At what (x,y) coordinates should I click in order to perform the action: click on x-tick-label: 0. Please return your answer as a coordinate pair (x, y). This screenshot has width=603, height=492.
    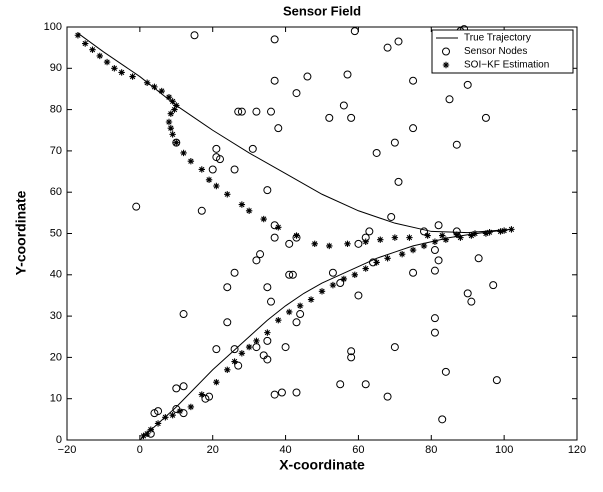
    Looking at the image, I should click on (140, 450).